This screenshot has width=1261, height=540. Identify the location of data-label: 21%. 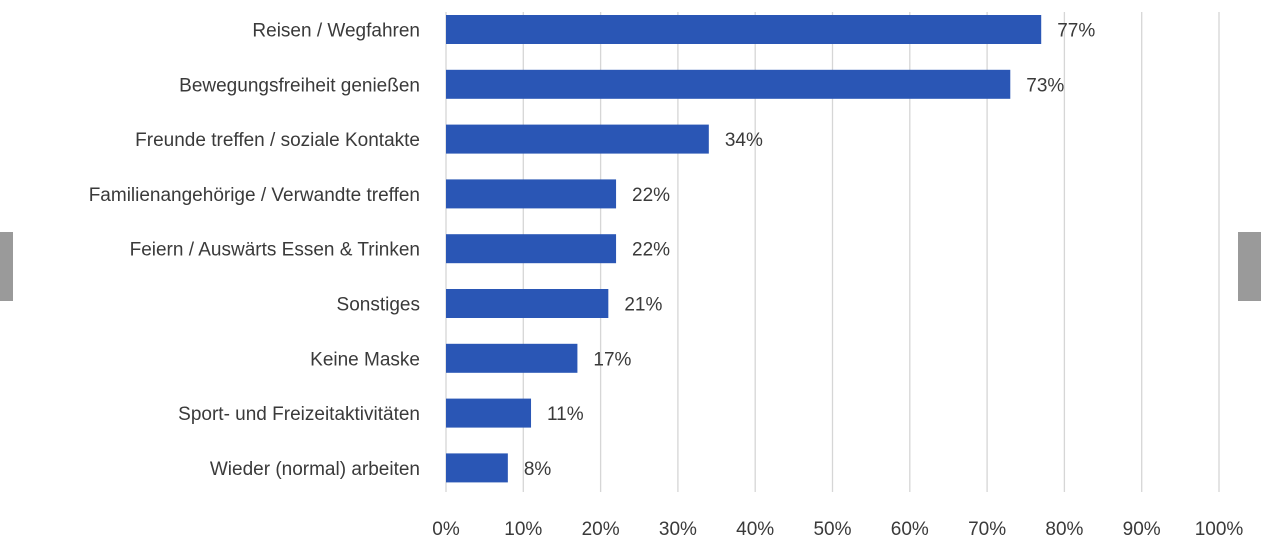
(643, 305).